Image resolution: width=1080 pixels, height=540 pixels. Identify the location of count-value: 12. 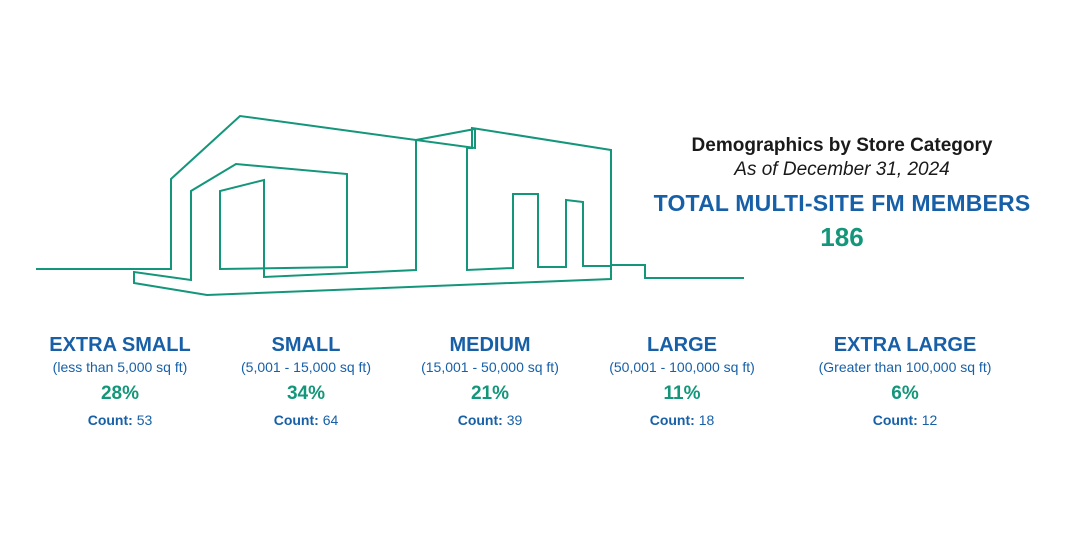
(929, 420).